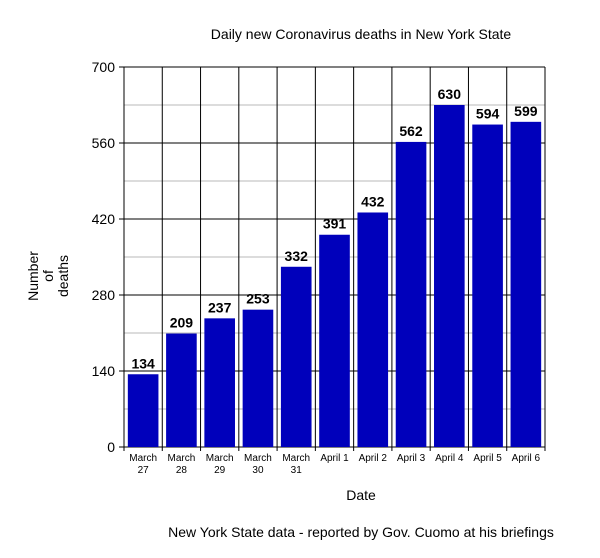  What do you see at coordinates (258, 470) in the screenshot?
I see `x-tick-label-line-2: 30` at bounding box center [258, 470].